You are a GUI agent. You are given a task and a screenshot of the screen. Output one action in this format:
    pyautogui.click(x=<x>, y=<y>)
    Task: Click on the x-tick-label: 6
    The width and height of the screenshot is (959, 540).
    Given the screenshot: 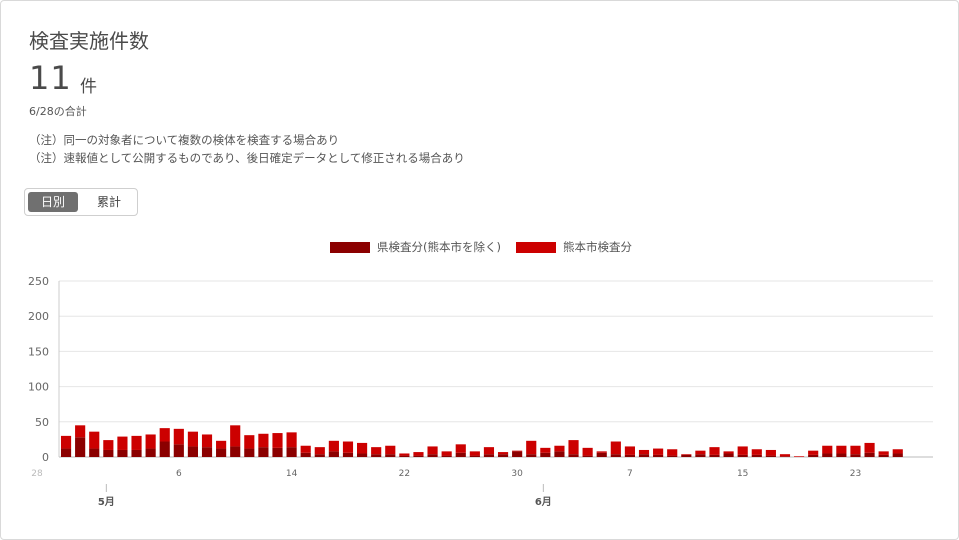 What is the action you would take?
    pyautogui.click(x=179, y=474)
    